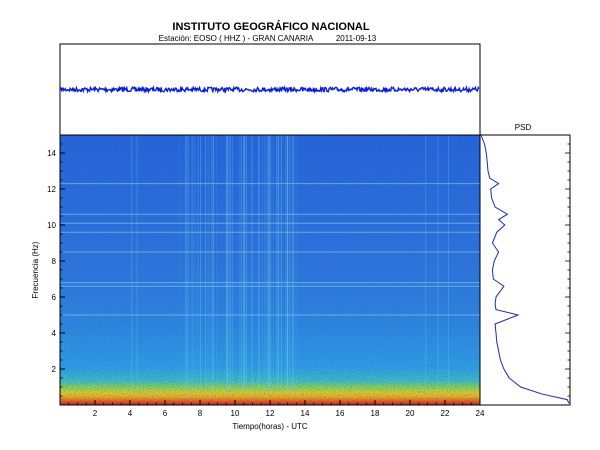  Describe the element at coordinates (305, 413) in the screenshot. I see `x-tick-label: 14` at that location.